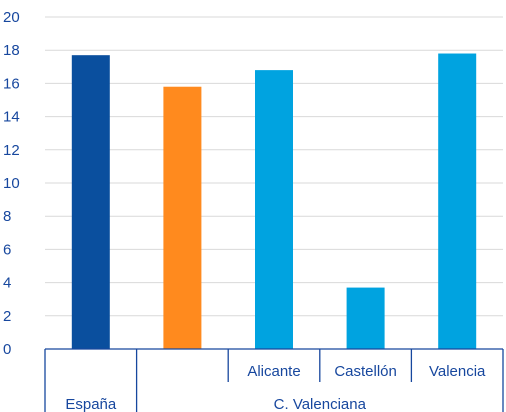 This screenshot has width=506, height=412. What do you see at coordinates (7, 216) in the screenshot?
I see `y-tick-label: 8` at bounding box center [7, 216].